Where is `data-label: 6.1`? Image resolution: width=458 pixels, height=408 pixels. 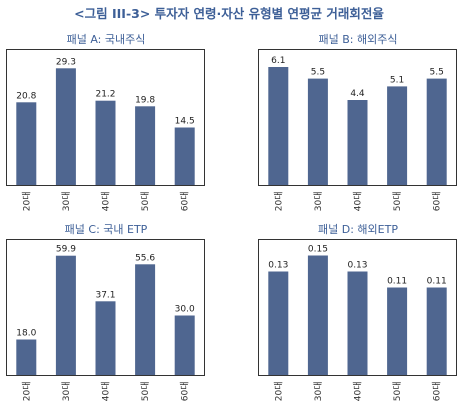 data-label: 6.1 is located at coordinates (278, 61).